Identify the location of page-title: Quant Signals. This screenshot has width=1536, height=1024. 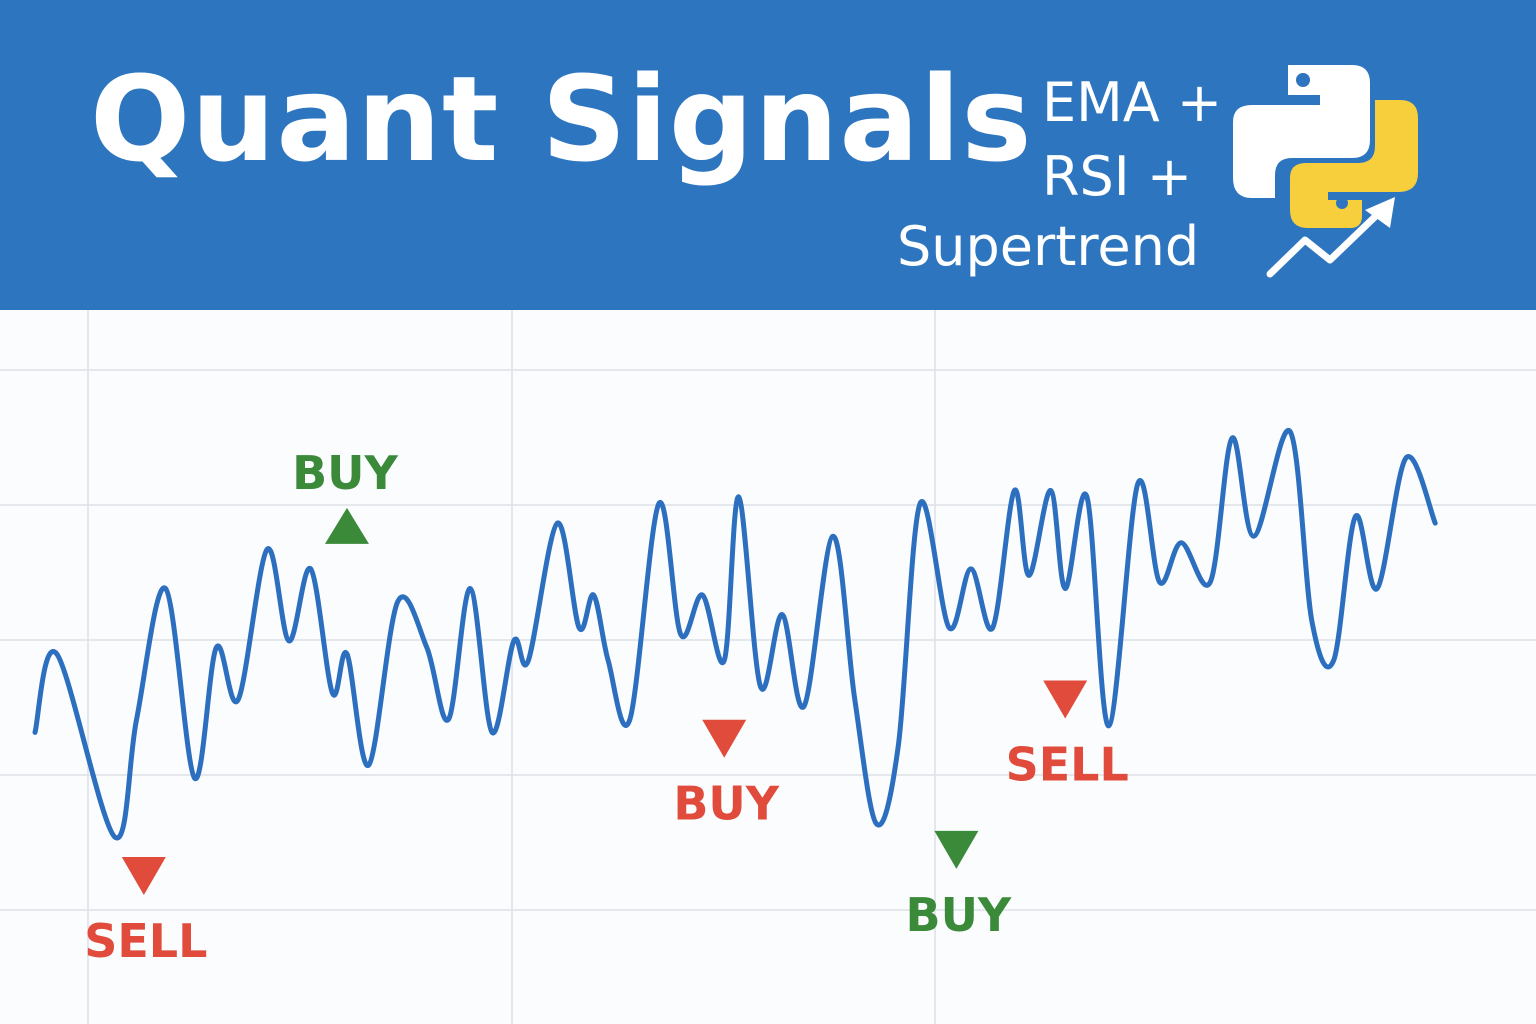
(561, 119).